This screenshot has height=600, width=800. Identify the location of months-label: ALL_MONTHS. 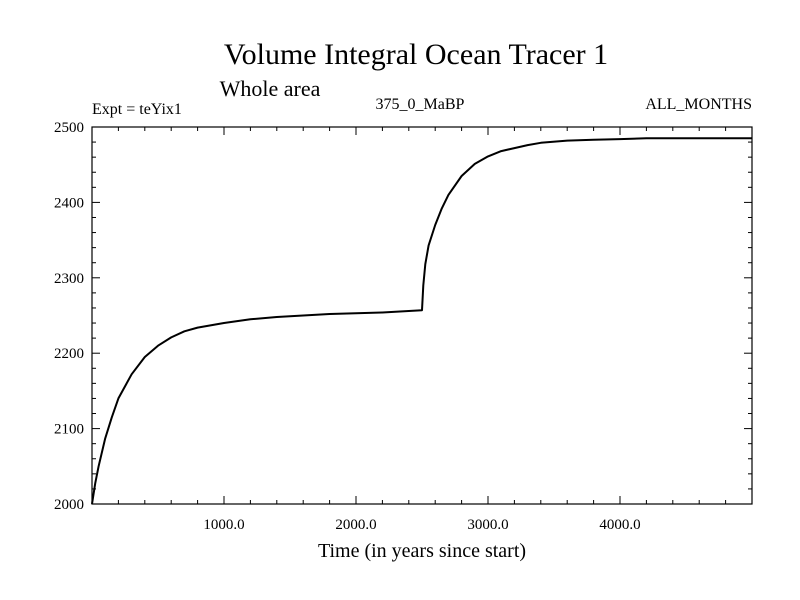
(698, 104).